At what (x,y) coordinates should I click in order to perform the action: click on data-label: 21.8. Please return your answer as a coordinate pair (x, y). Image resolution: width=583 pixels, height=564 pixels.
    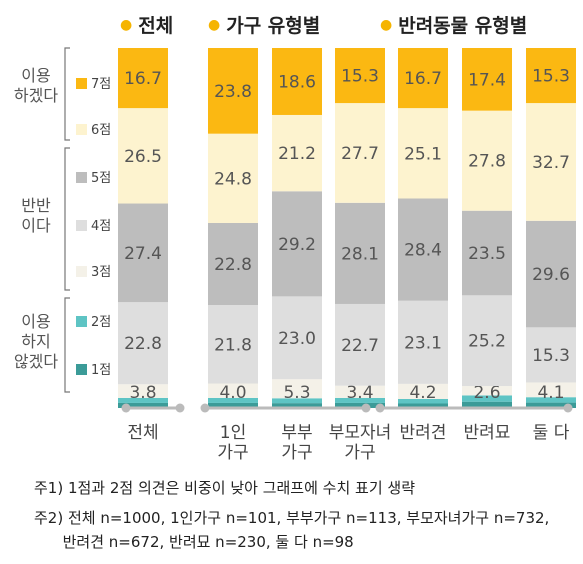
    Looking at the image, I should click on (233, 345).